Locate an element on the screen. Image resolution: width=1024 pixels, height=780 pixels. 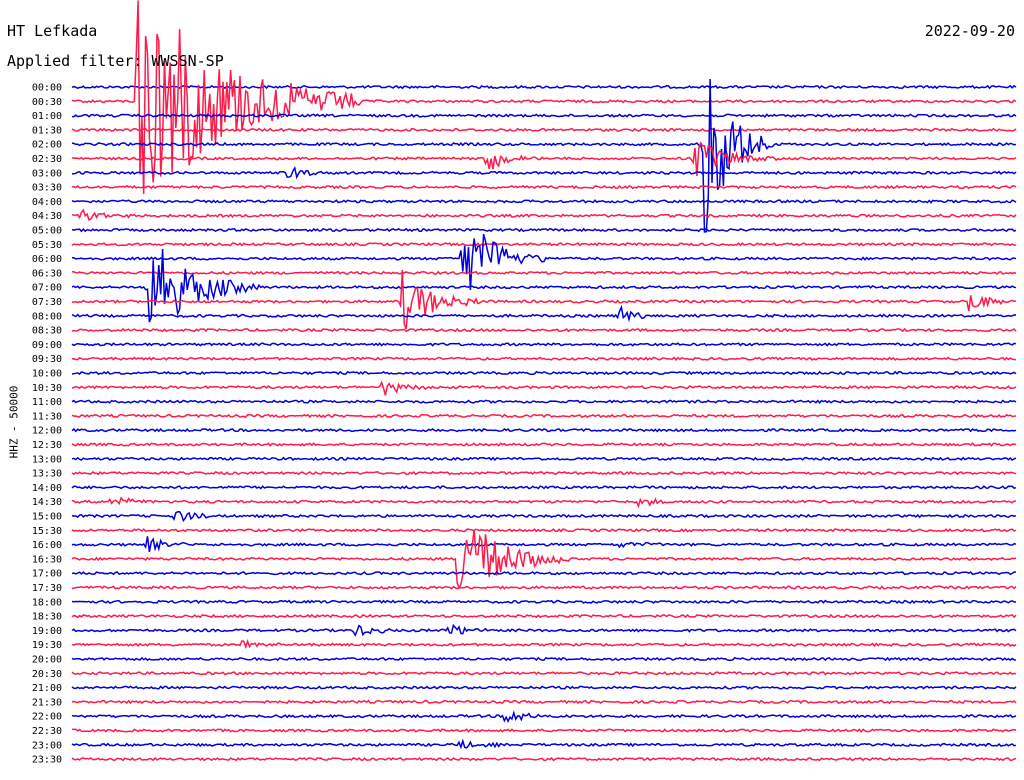
time-tick-label: 07:30 is located at coordinates (47, 302).